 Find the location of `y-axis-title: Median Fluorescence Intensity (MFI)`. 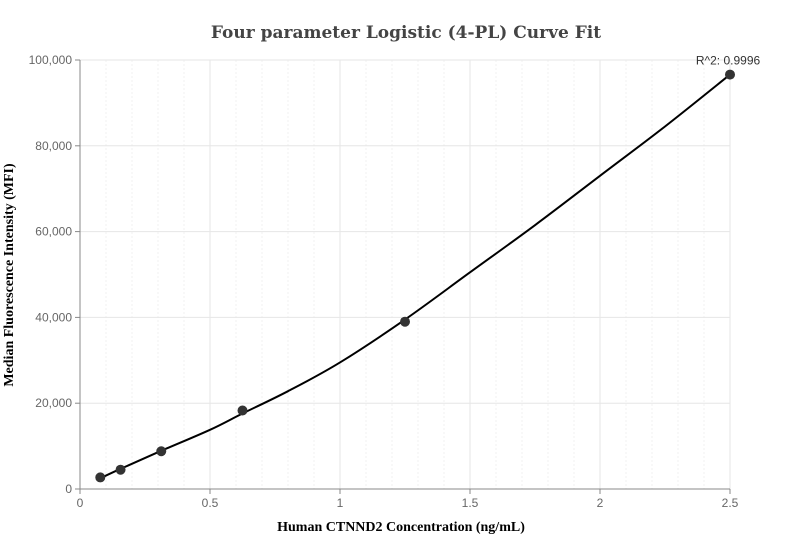

y-axis-title: Median Fluorescence Intensity (MFI) is located at coordinates (9, 275).